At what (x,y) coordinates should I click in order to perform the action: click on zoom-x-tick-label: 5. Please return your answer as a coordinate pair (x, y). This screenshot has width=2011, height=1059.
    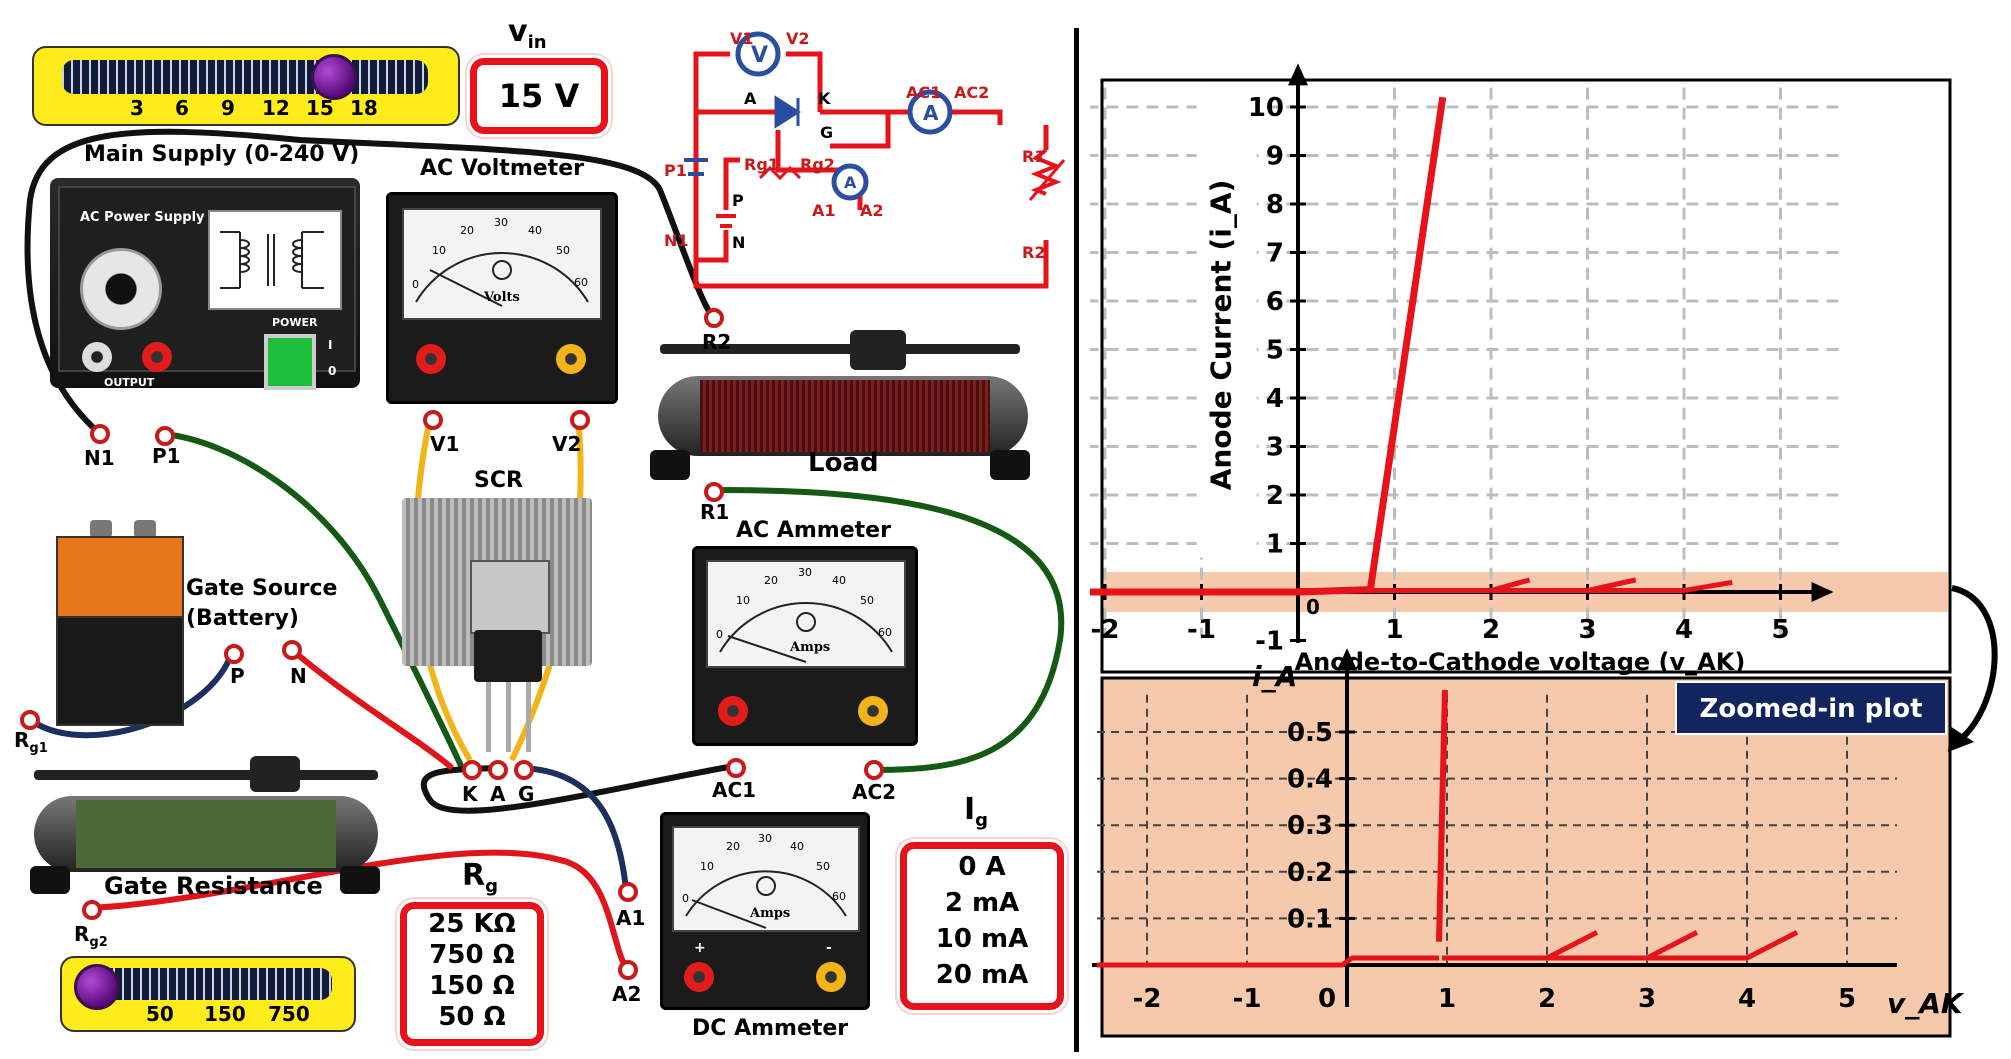
    Looking at the image, I should click on (1847, 999).